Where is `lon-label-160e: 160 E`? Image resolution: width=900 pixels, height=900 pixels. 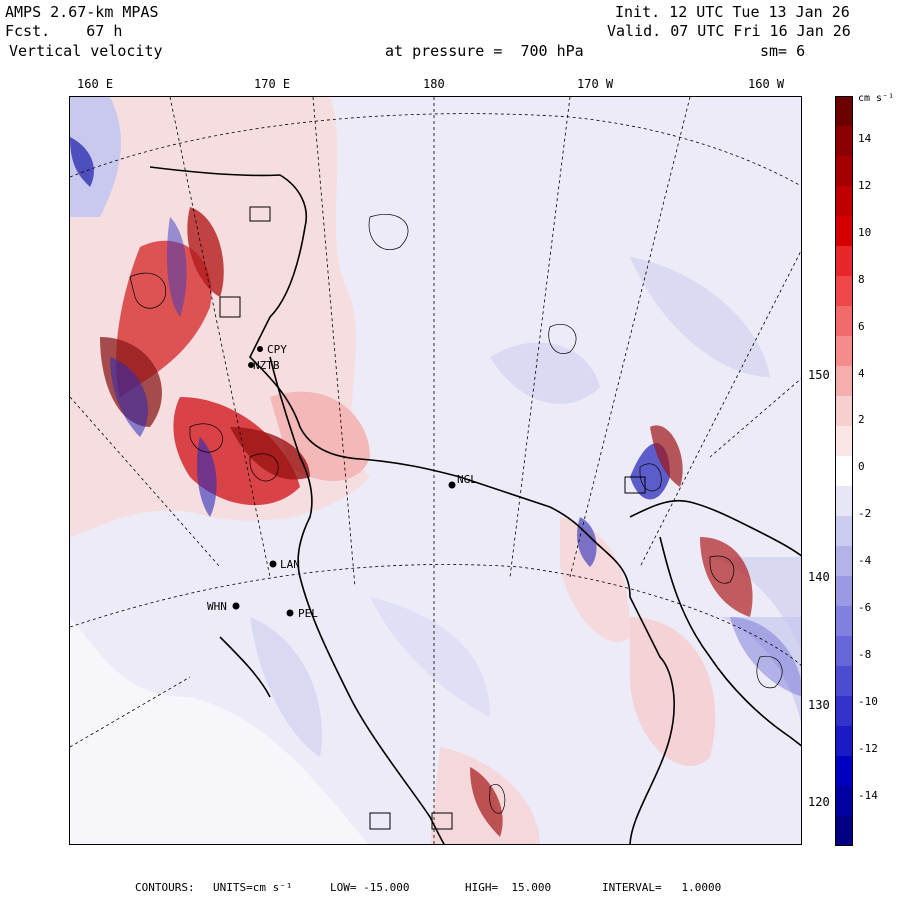 lon-label-160e: 160 E is located at coordinates (95, 84).